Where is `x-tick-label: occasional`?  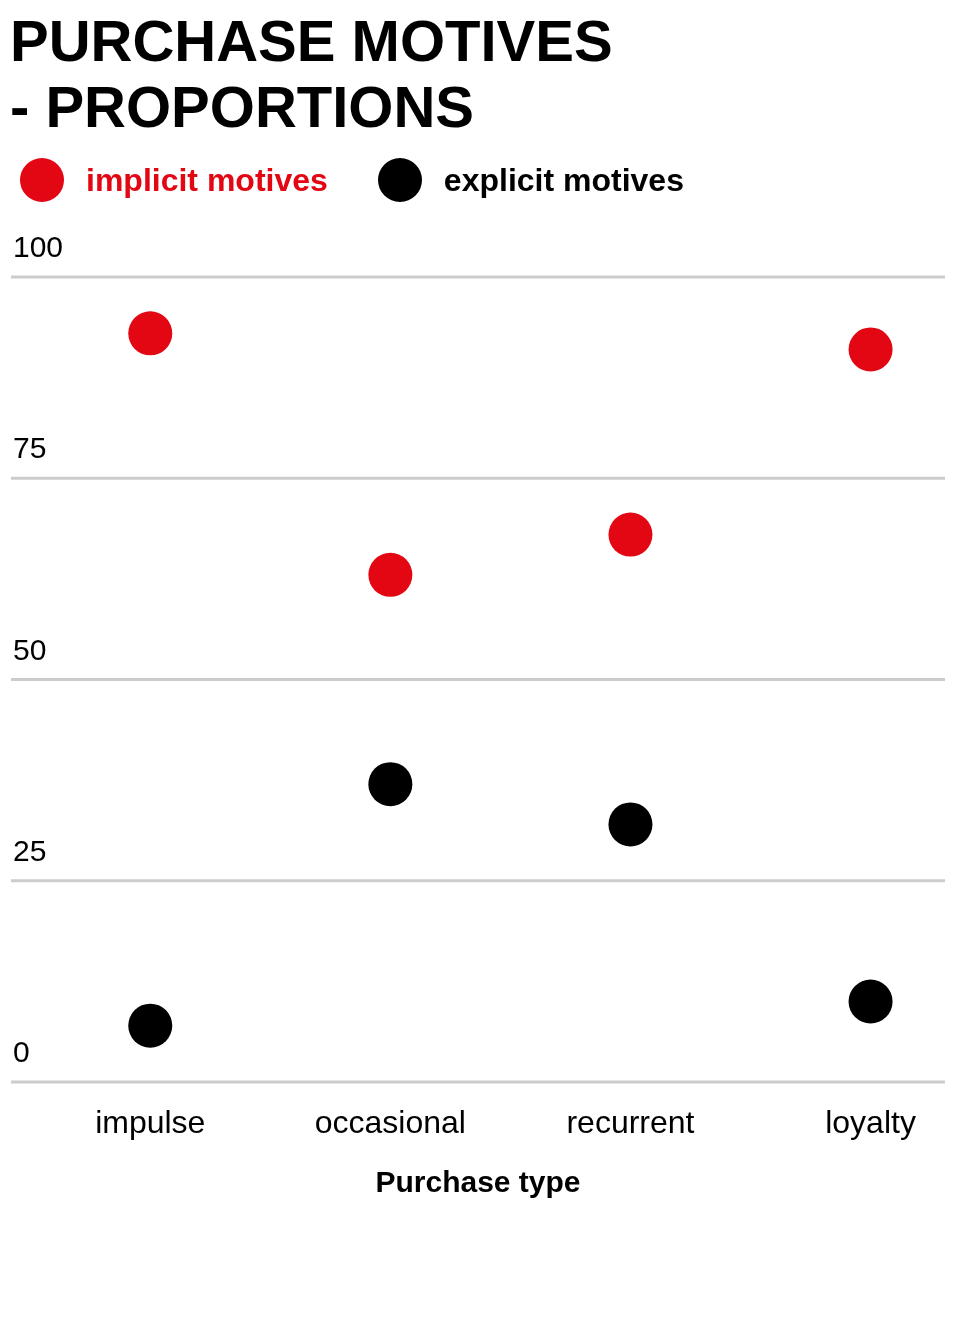
x-tick-label: occasional is located at coordinates (390, 1121).